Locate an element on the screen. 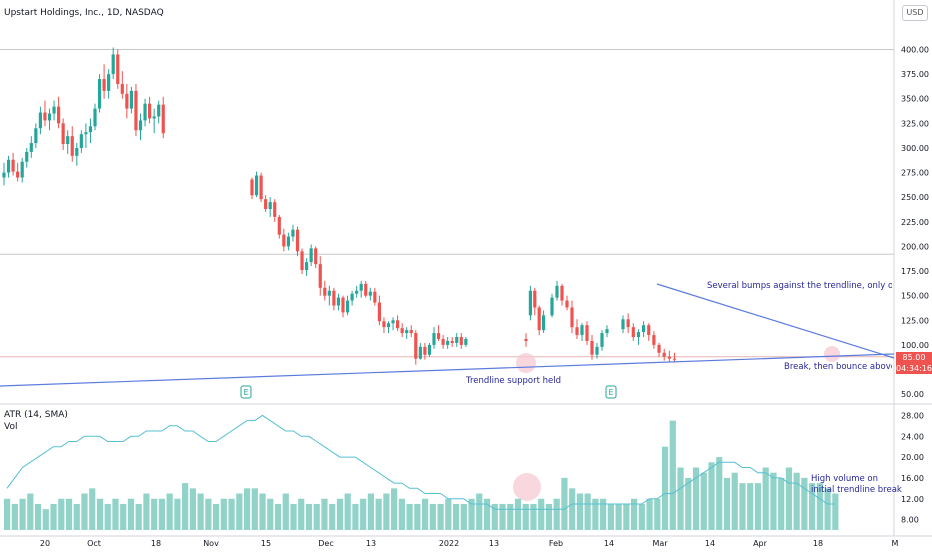 This screenshot has width=932, height=554. price-tick-label: 400.00 is located at coordinates (915, 50).